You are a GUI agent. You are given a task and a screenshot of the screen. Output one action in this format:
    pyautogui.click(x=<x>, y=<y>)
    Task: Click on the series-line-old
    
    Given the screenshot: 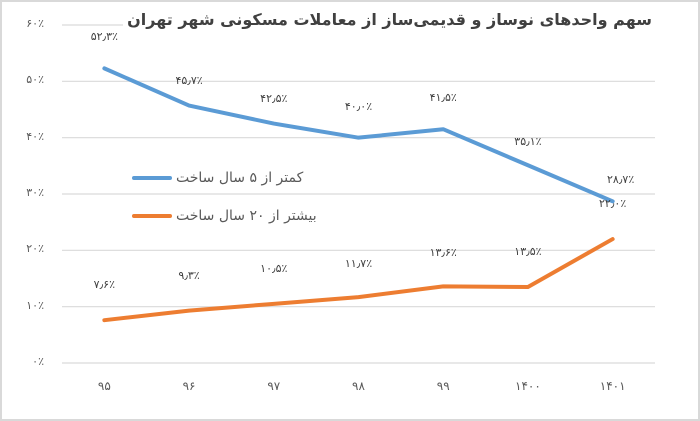 What is the action you would take?
    pyautogui.click(x=358, y=280)
    